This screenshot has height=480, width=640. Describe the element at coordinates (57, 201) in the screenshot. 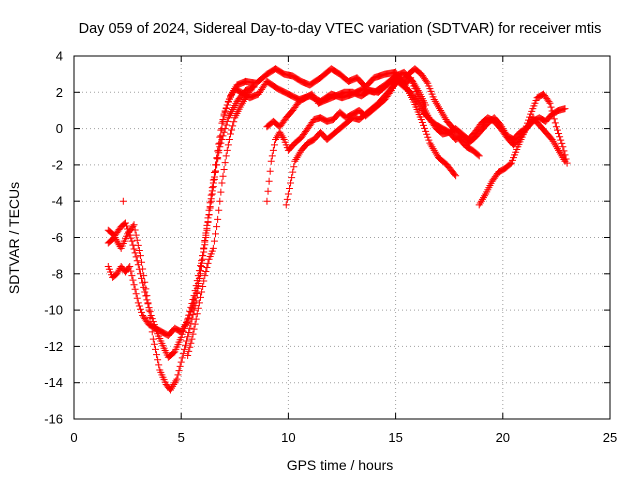

I see `y-tick-label: -4` at that location.